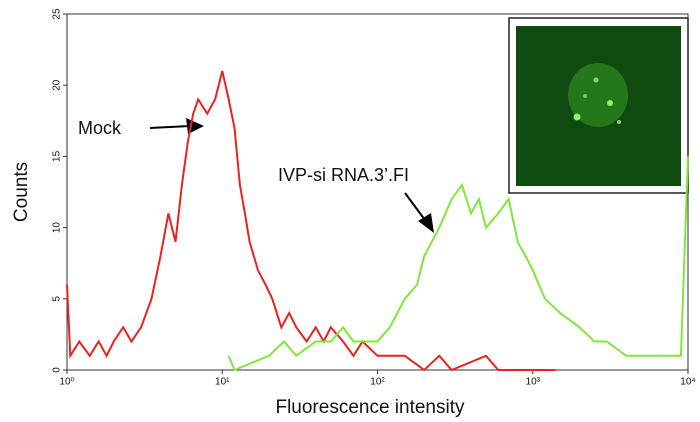  What do you see at coordinates (57, 228) in the screenshot?
I see `y-tick-label: 10` at bounding box center [57, 228].